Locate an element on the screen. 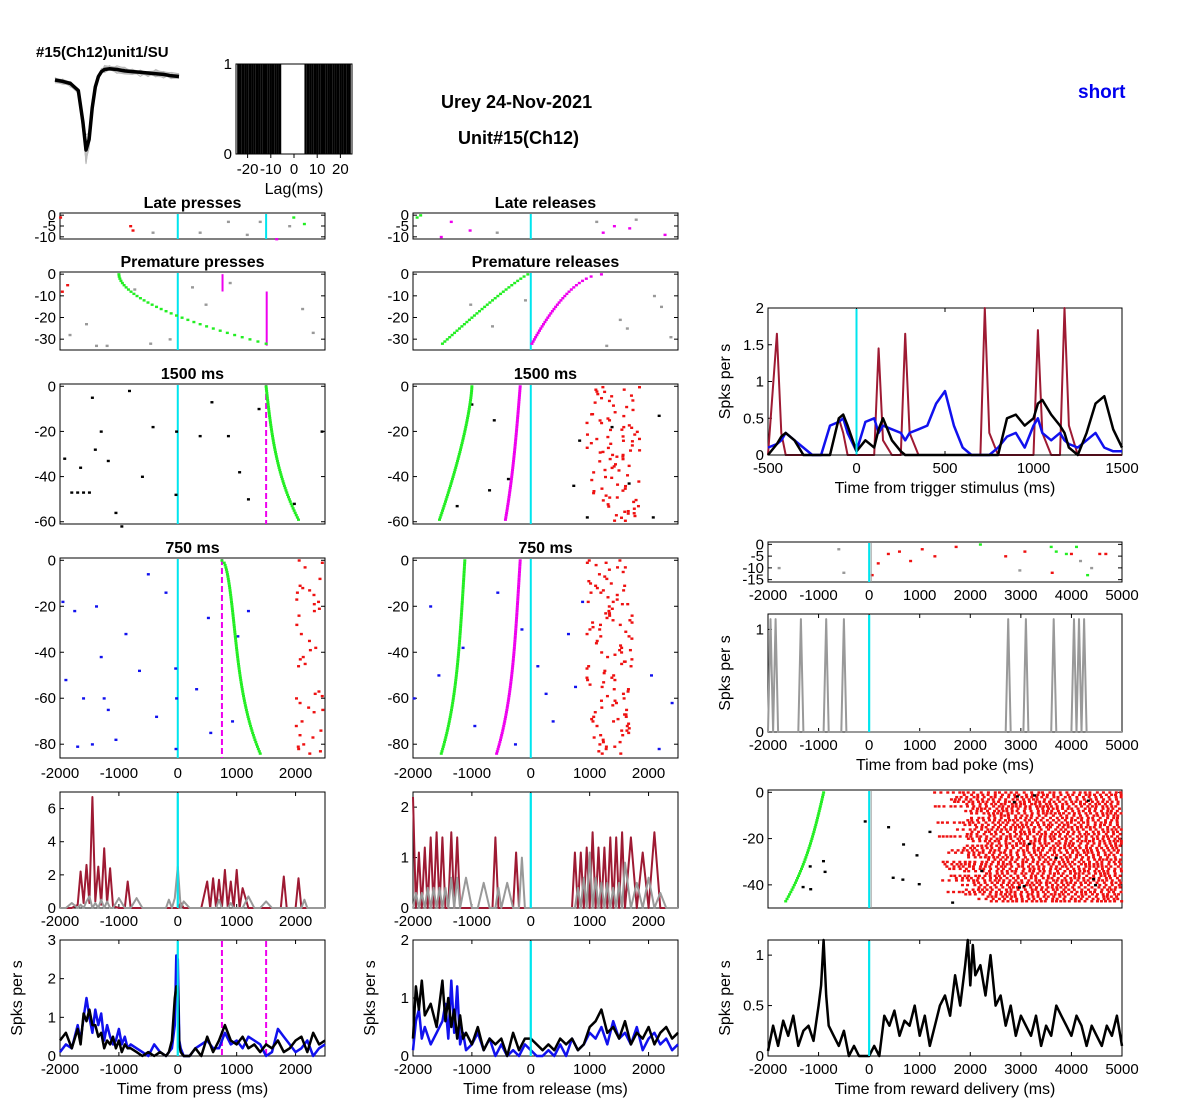 The height and width of the screenshot is (1116, 1181). plot-title: Premature presses is located at coordinates (192, 262).